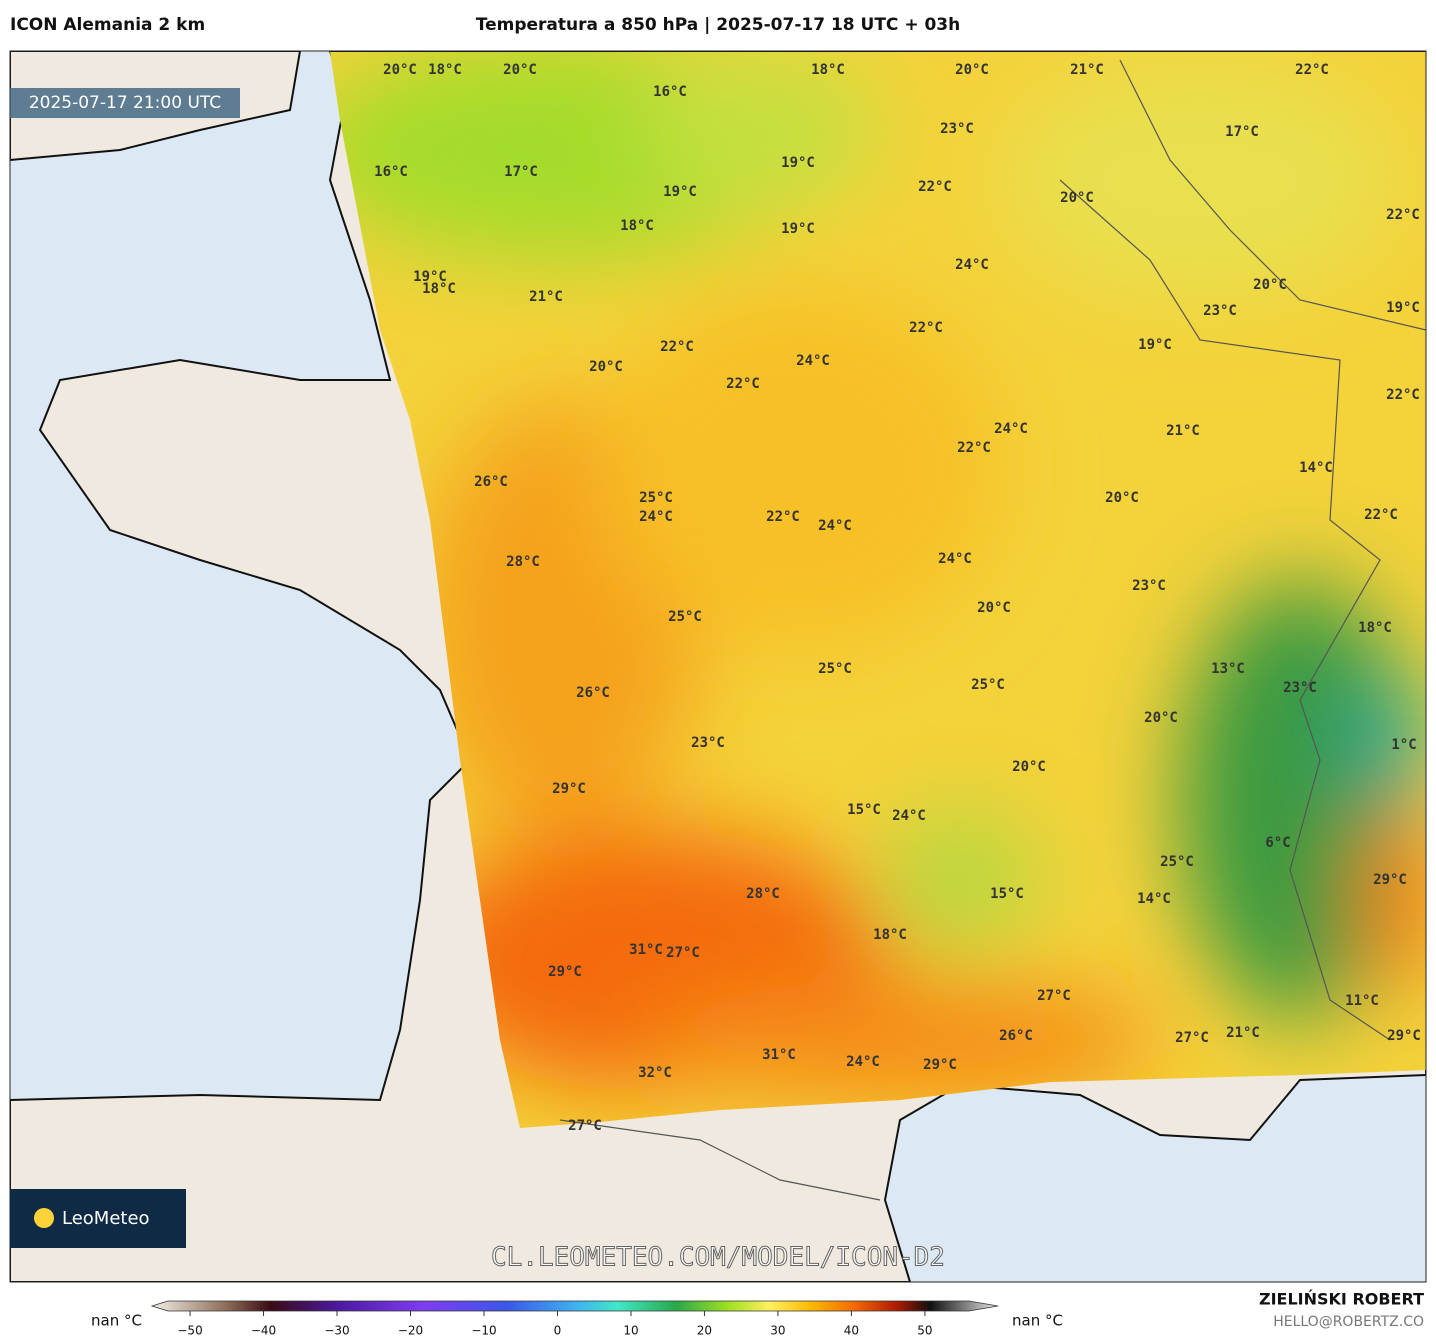 This screenshot has height=1339, width=1436. What do you see at coordinates (924, 1331) in the screenshot?
I see `colorbar-tick-label: 50` at bounding box center [924, 1331].